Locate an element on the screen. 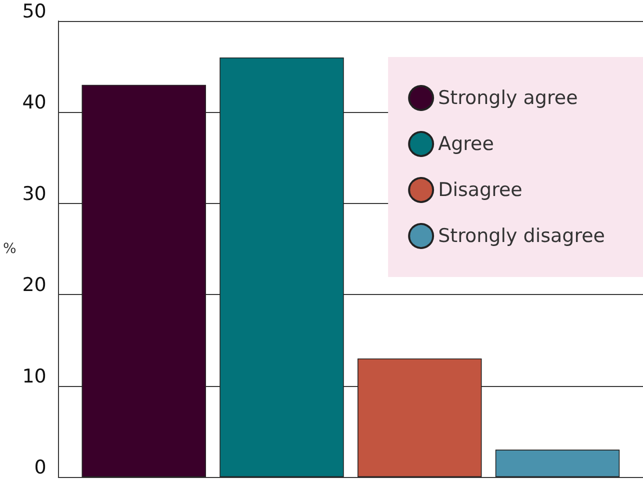  y-tick-label: 30 is located at coordinates (34, 193).